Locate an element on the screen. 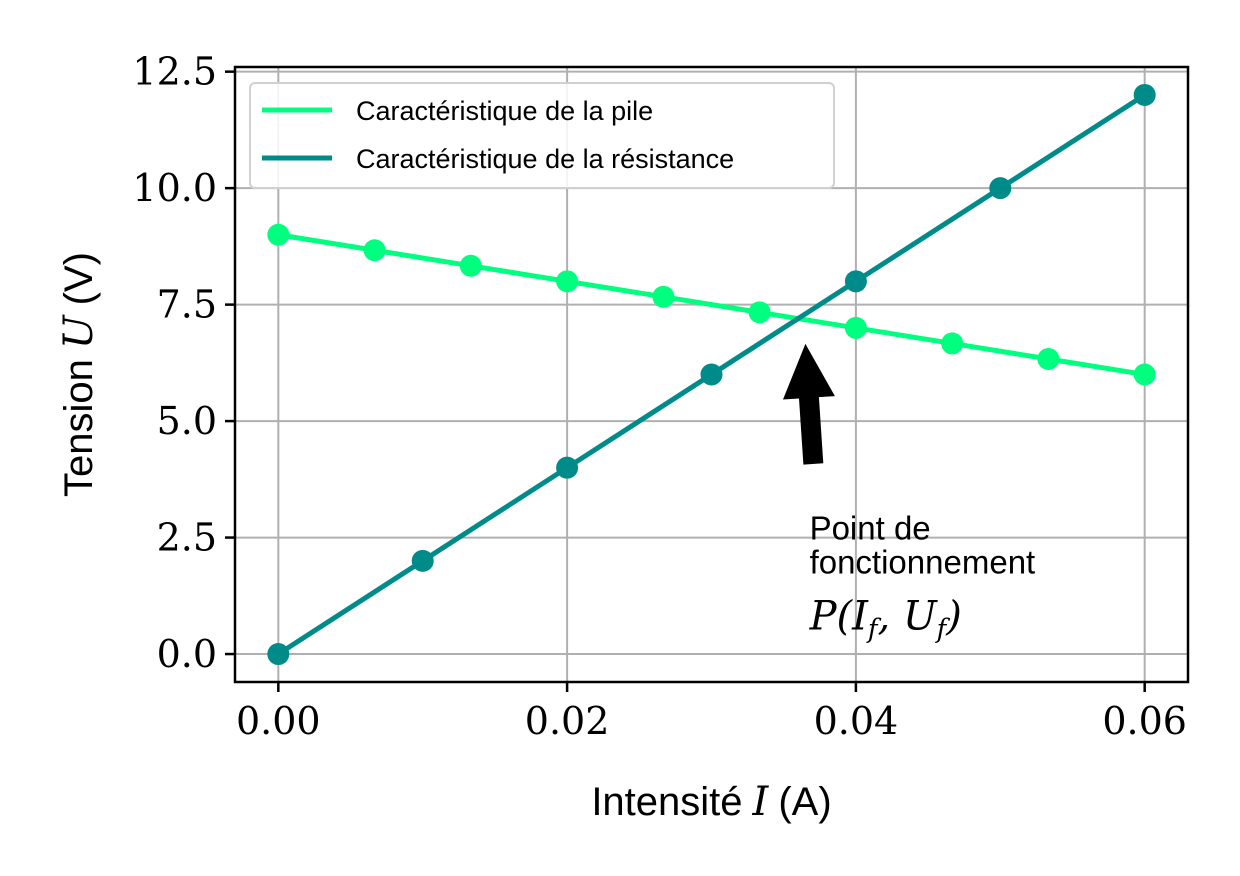 The width and height of the screenshot is (1240, 876). annotation-arrow is located at coordinates (809, 404).